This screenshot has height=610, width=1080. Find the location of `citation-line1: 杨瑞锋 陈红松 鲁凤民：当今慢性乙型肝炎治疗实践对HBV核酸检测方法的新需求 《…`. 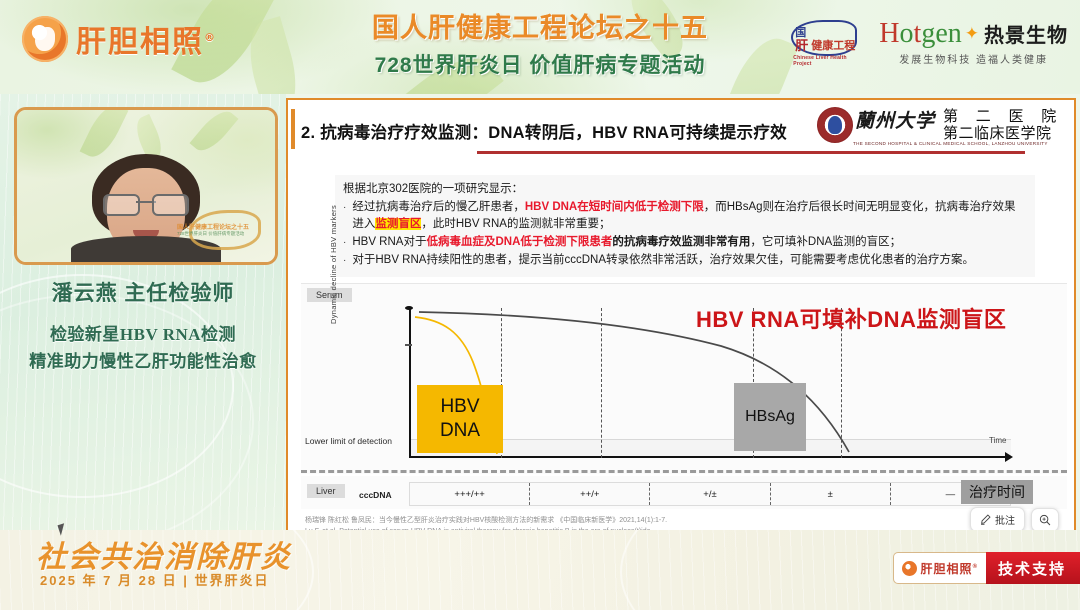

citation-line1: 杨瑞锋 陈红松 鲁凤民：当今慢性乙型肝炎治疗实践对HBV核酸检测方法的新需求 《… is located at coordinates (486, 520).